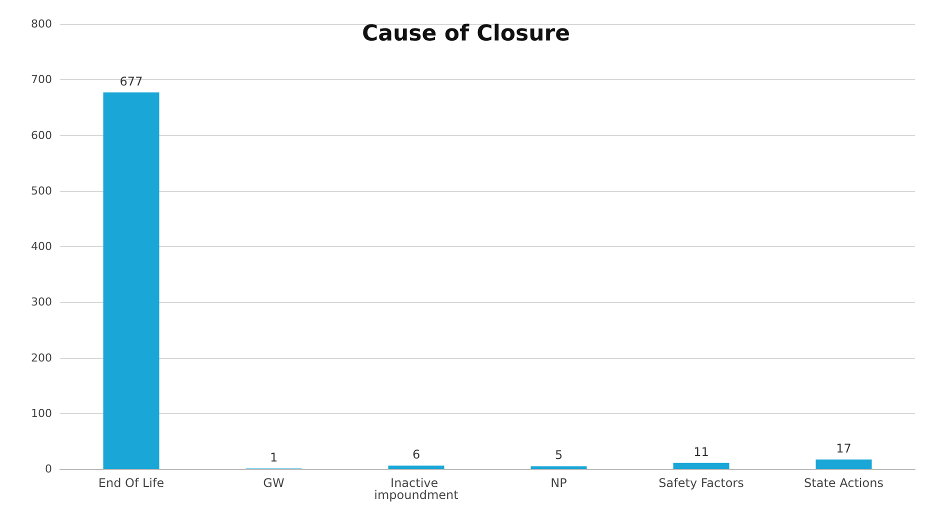 The image size is (932, 531). I want to click on y-tick-label: 200, so click(41, 357).